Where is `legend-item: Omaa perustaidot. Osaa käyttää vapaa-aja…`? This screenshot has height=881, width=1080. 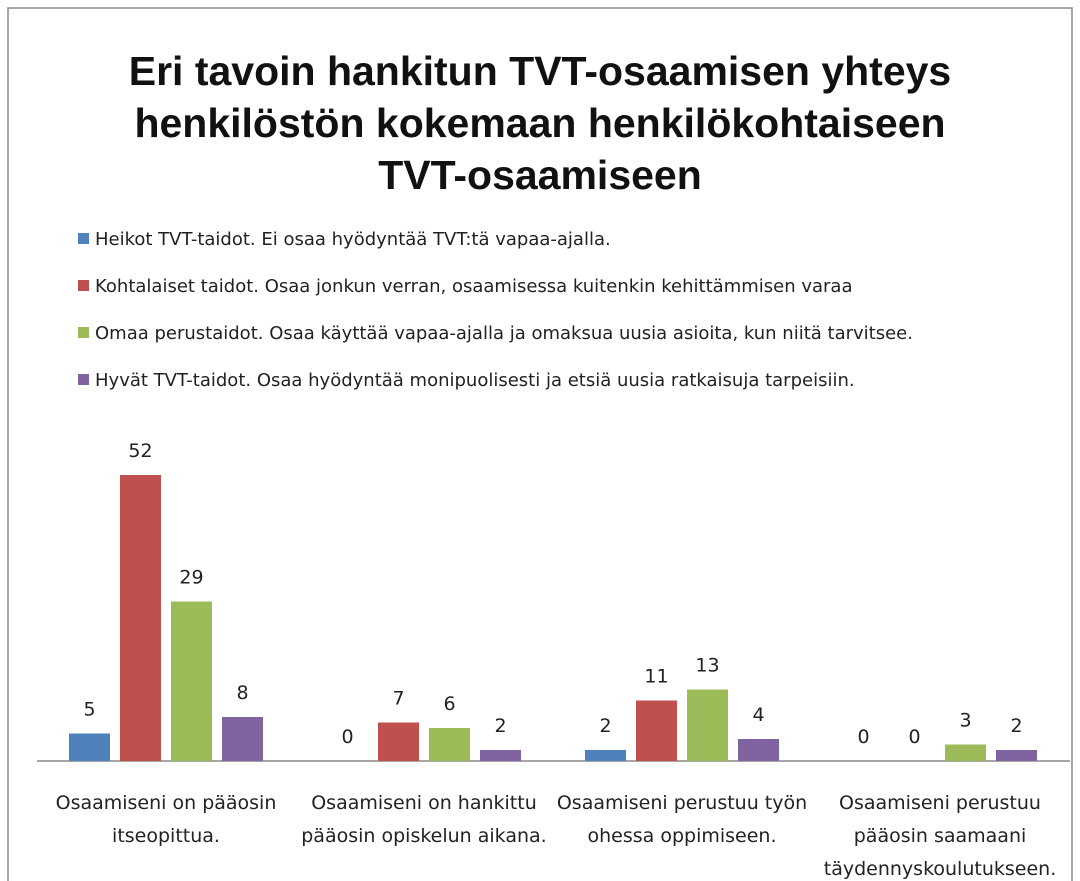
legend-item: Omaa perustaidot. Osaa käyttää vapaa-aja… is located at coordinates (495, 333).